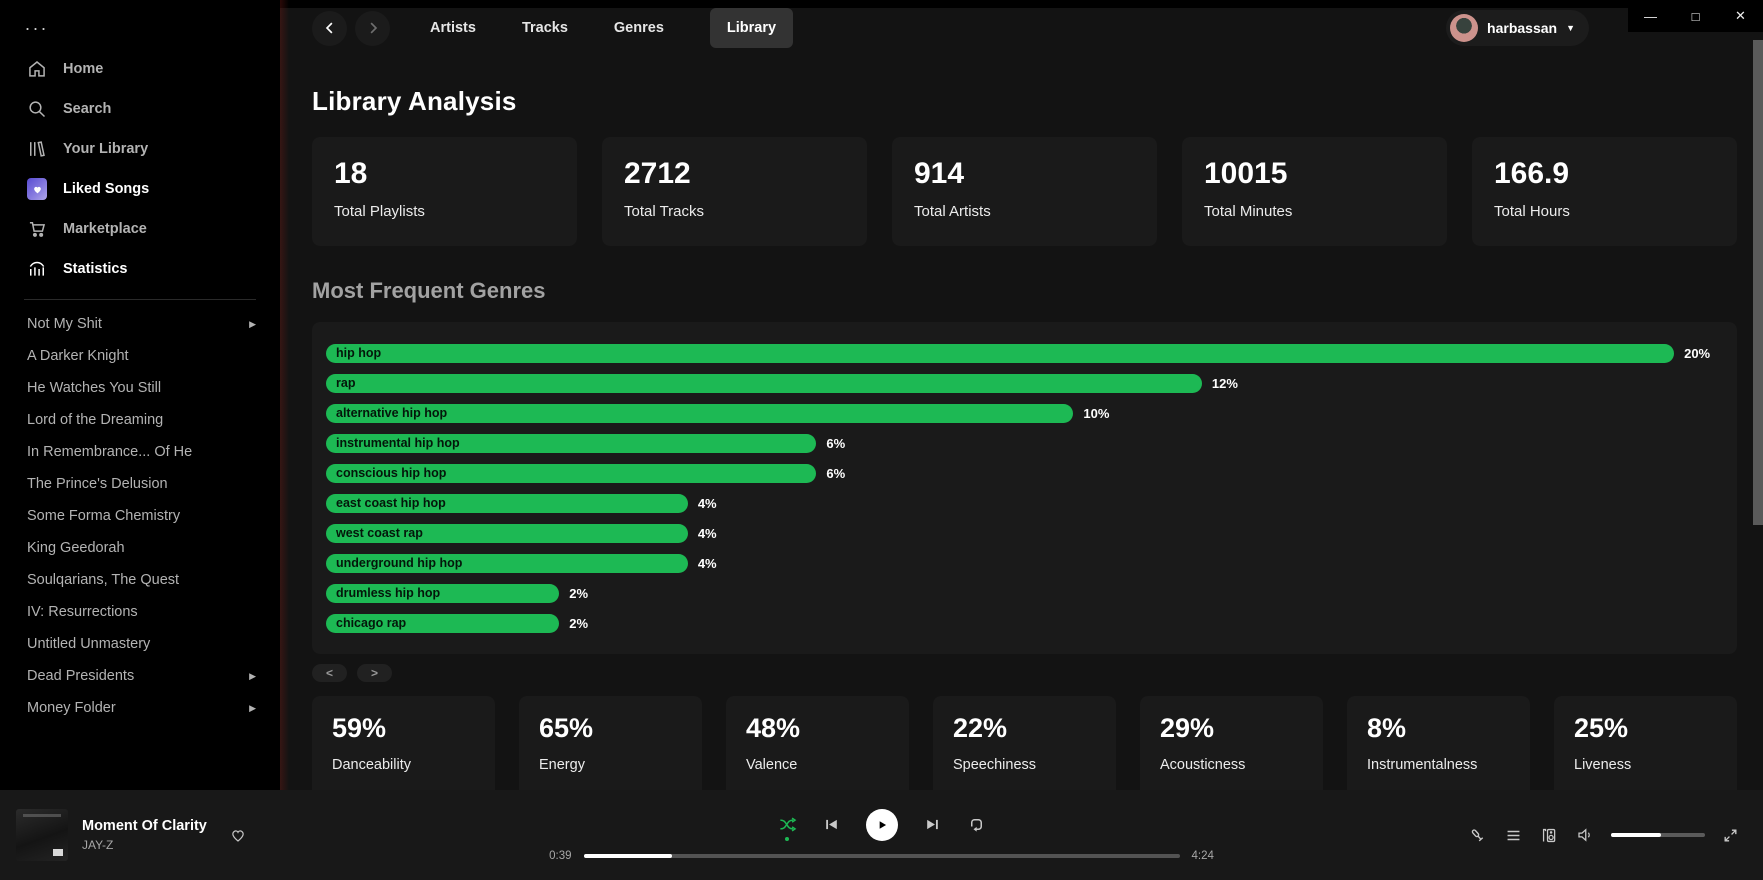 The width and height of the screenshot is (1763, 880). Describe the element at coordinates (374, 673) in the screenshot. I see `next-page-button: >` at that location.